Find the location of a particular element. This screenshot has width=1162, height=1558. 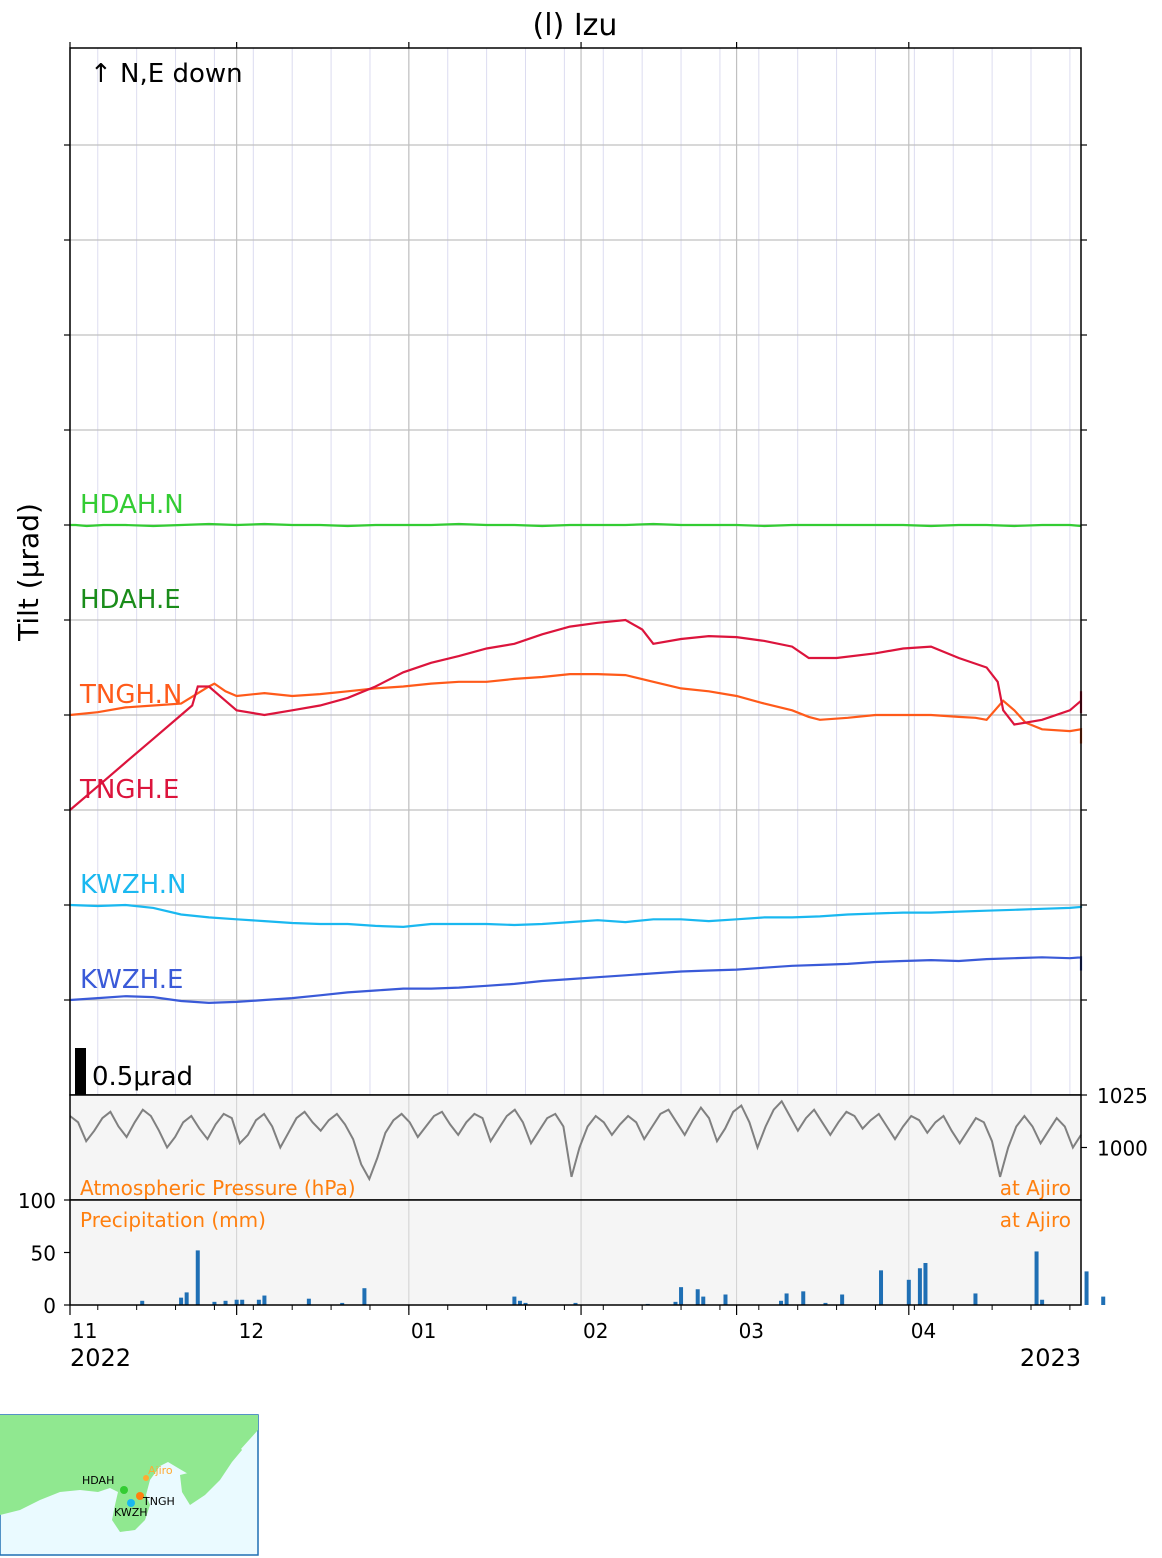

inset-location-map: HDAH TNGH KWZH Ajiro is located at coordinates (129, 1485).